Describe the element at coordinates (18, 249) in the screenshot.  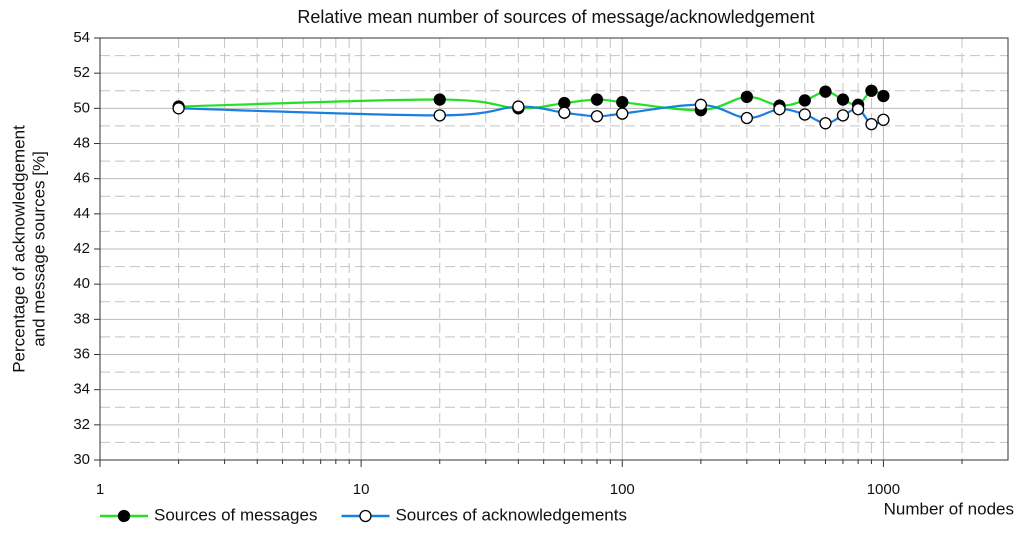
I see `y-axis-label-line: Percentage of acknowledgement` at that location.